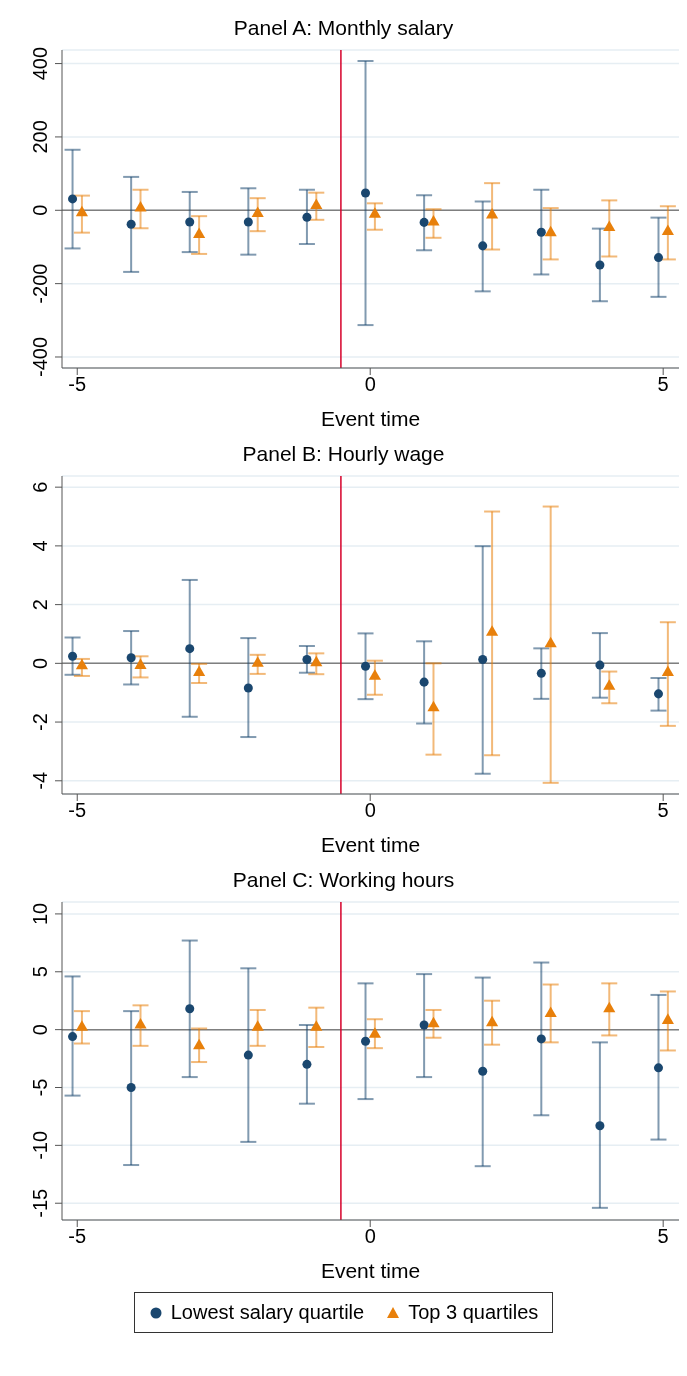 This screenshot has width=687, height=1376. What do you see at coordinates (267, 1312) in the screenshot?
I see `legend-label: Lowest salary quartile` at bounding box center [267, 1312].